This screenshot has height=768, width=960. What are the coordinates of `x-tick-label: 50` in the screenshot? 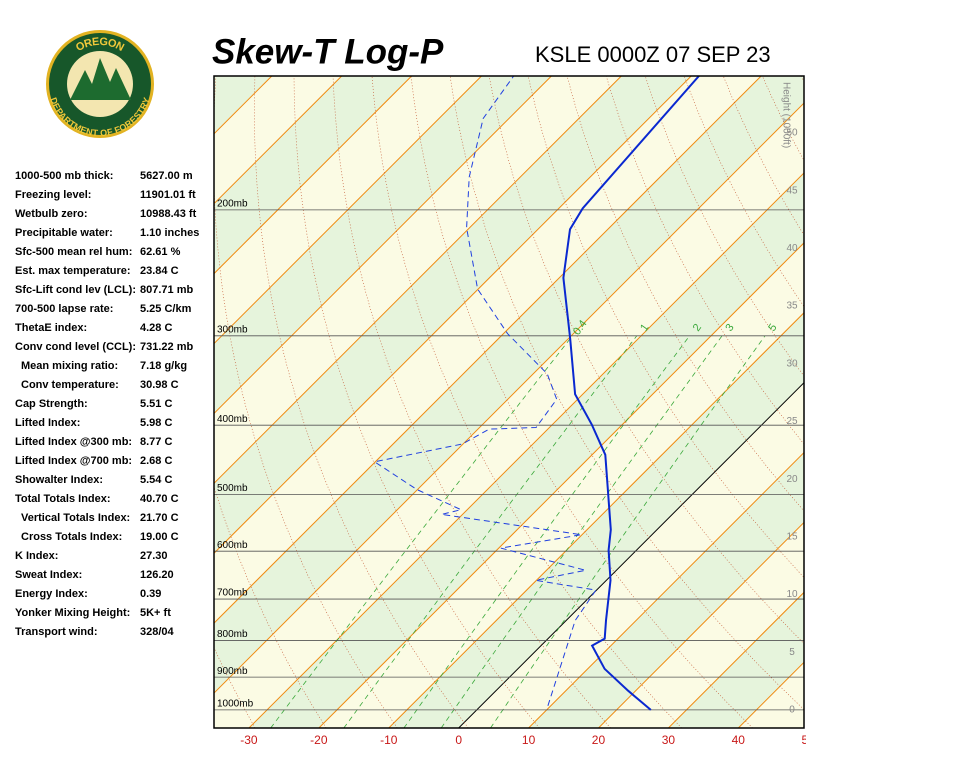 It's located at (809, 740).